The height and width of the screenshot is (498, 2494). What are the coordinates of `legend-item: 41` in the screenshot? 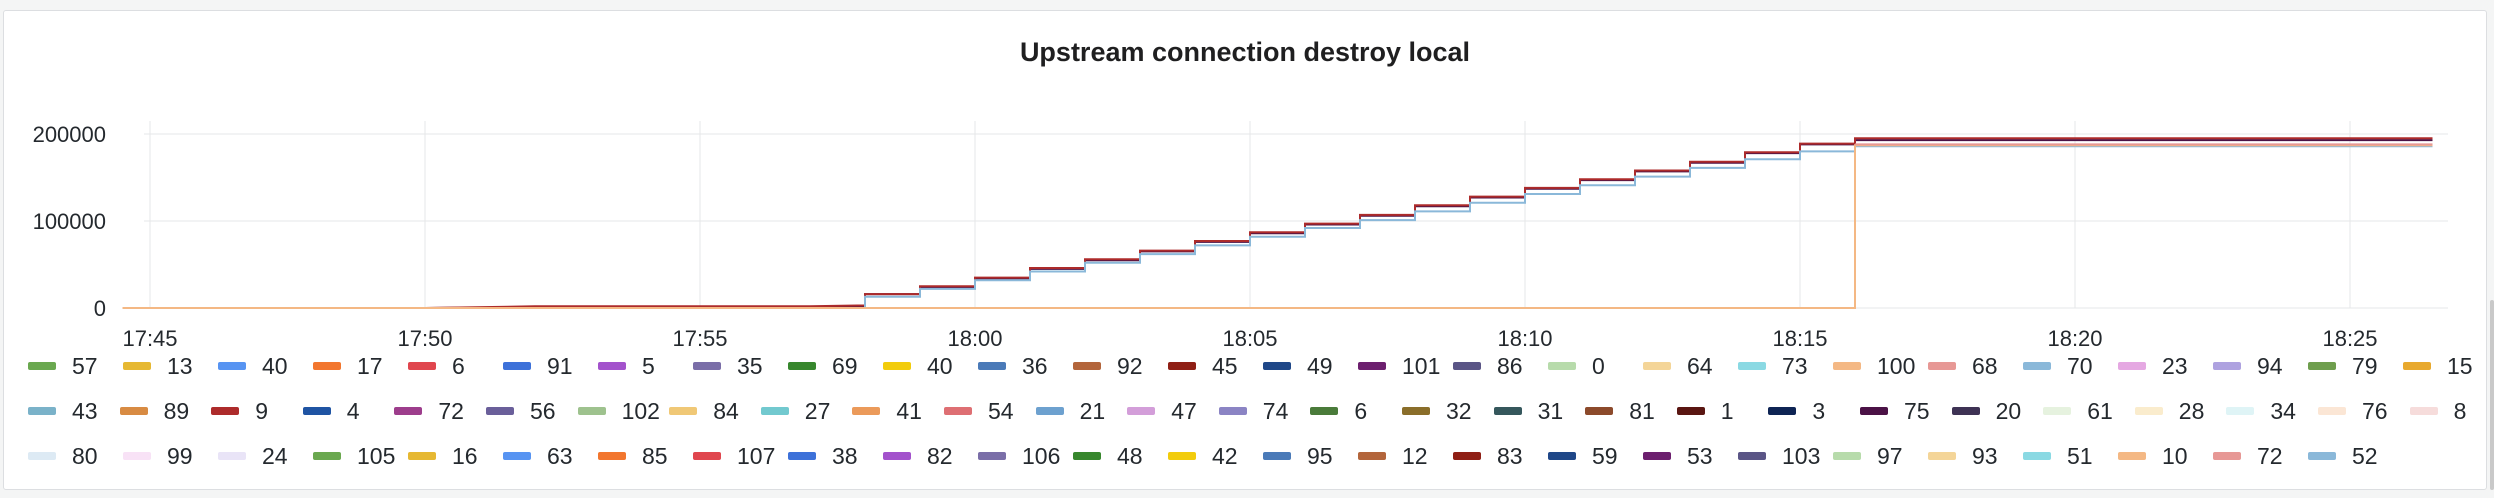 It's located at (887, 411).